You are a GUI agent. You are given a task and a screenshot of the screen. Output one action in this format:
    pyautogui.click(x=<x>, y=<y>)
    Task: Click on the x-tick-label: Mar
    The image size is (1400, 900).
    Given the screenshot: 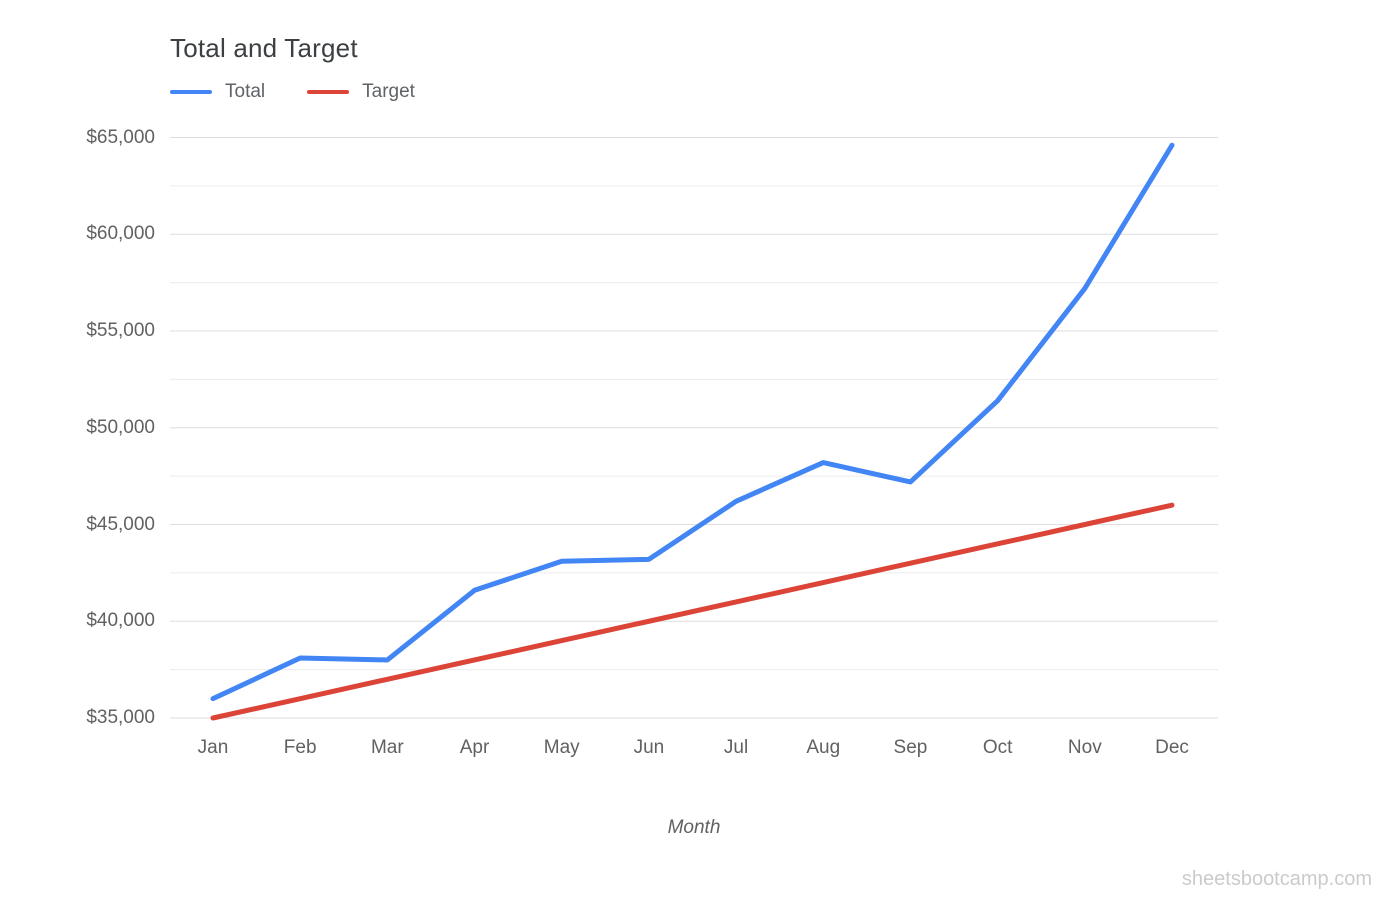 What is the action you would take?
    pyautogui.click(x=387, y=747)
    